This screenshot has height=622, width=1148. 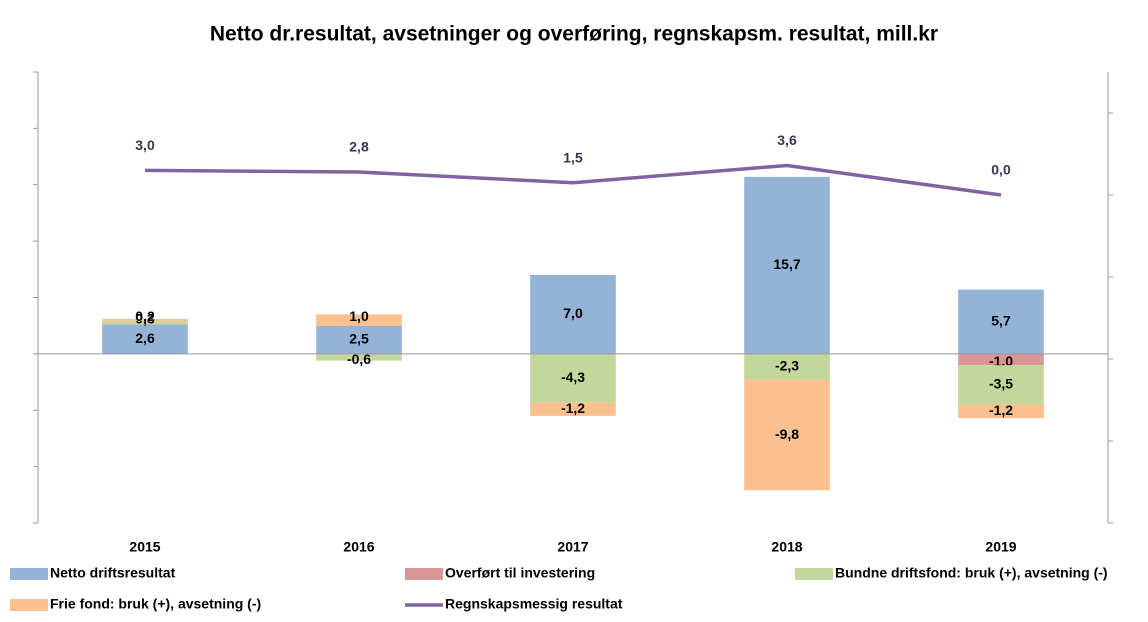 What do you see at coordinates (113, 573) in the screenshot?
I see `legend-label: Netto driftsresultat` at bounding box center [113, 573].